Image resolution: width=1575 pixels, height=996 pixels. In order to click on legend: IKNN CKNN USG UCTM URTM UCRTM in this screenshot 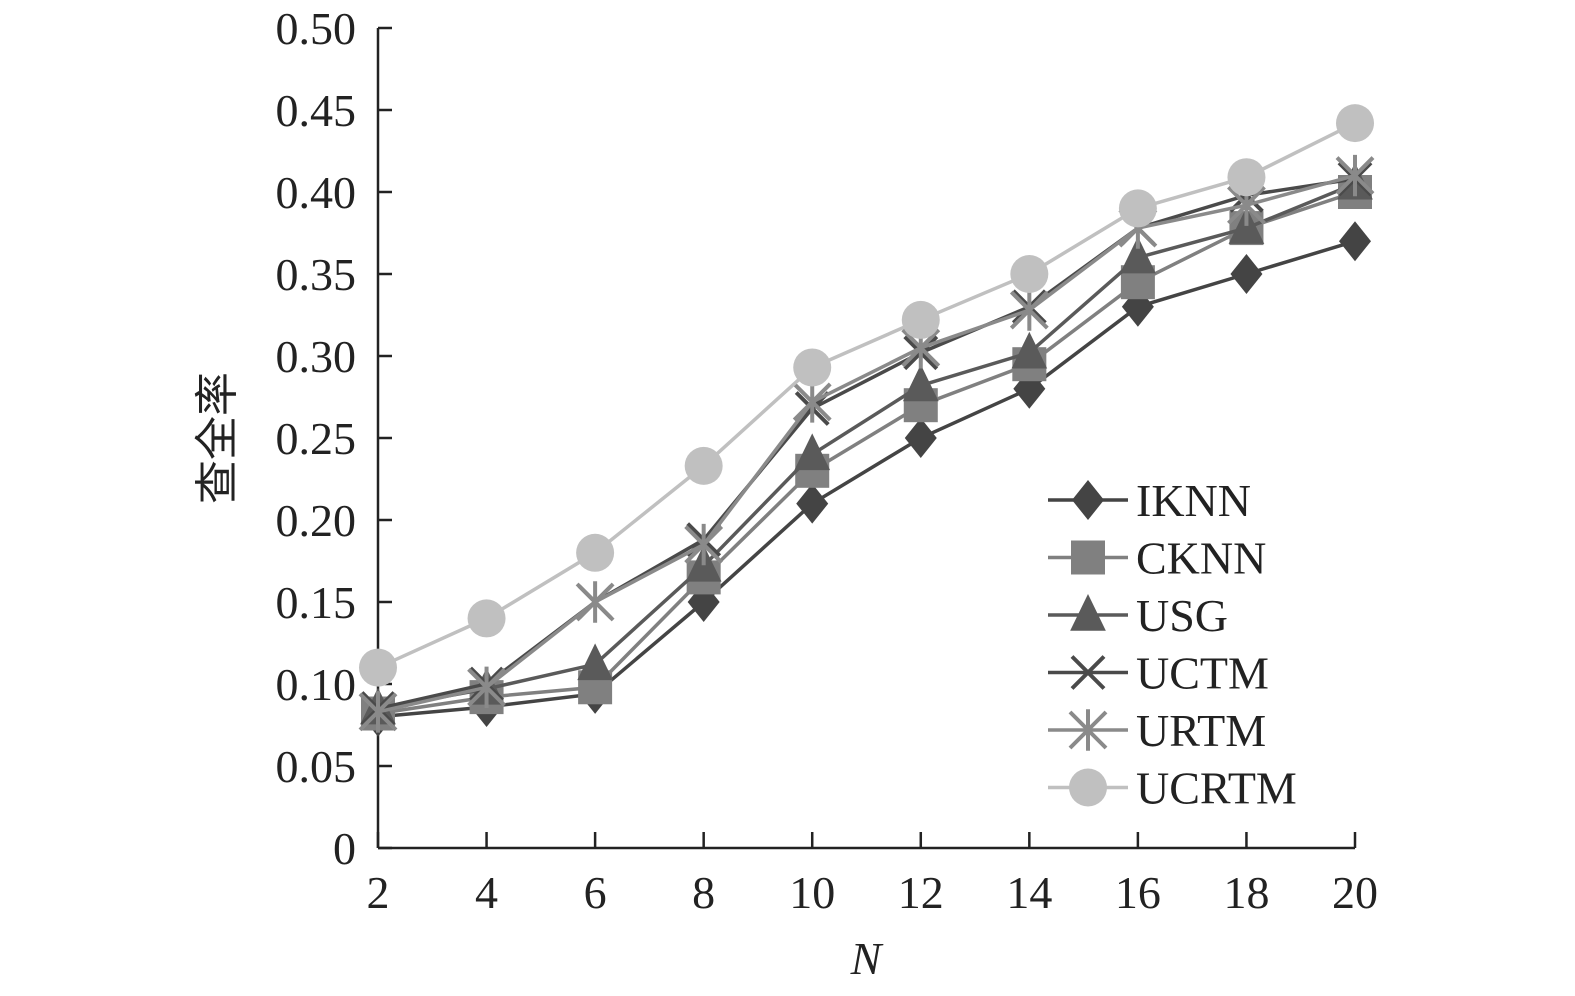, I will do `click(1172, 644)`.